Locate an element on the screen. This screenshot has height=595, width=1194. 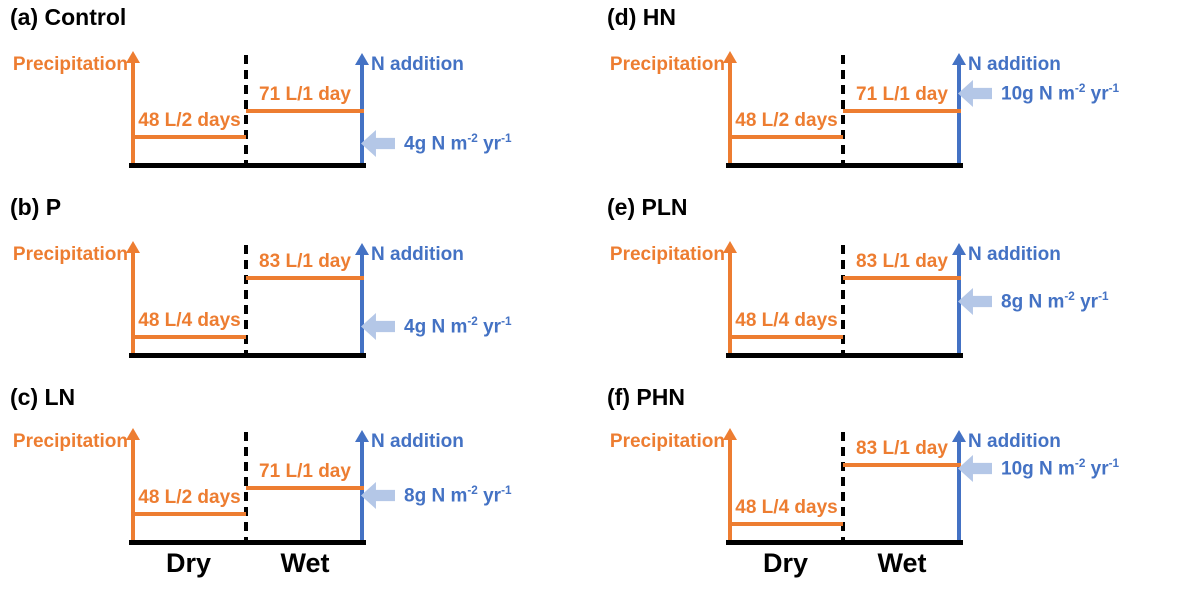
panel-title: (d) HN is located at coordinates (641, 17).